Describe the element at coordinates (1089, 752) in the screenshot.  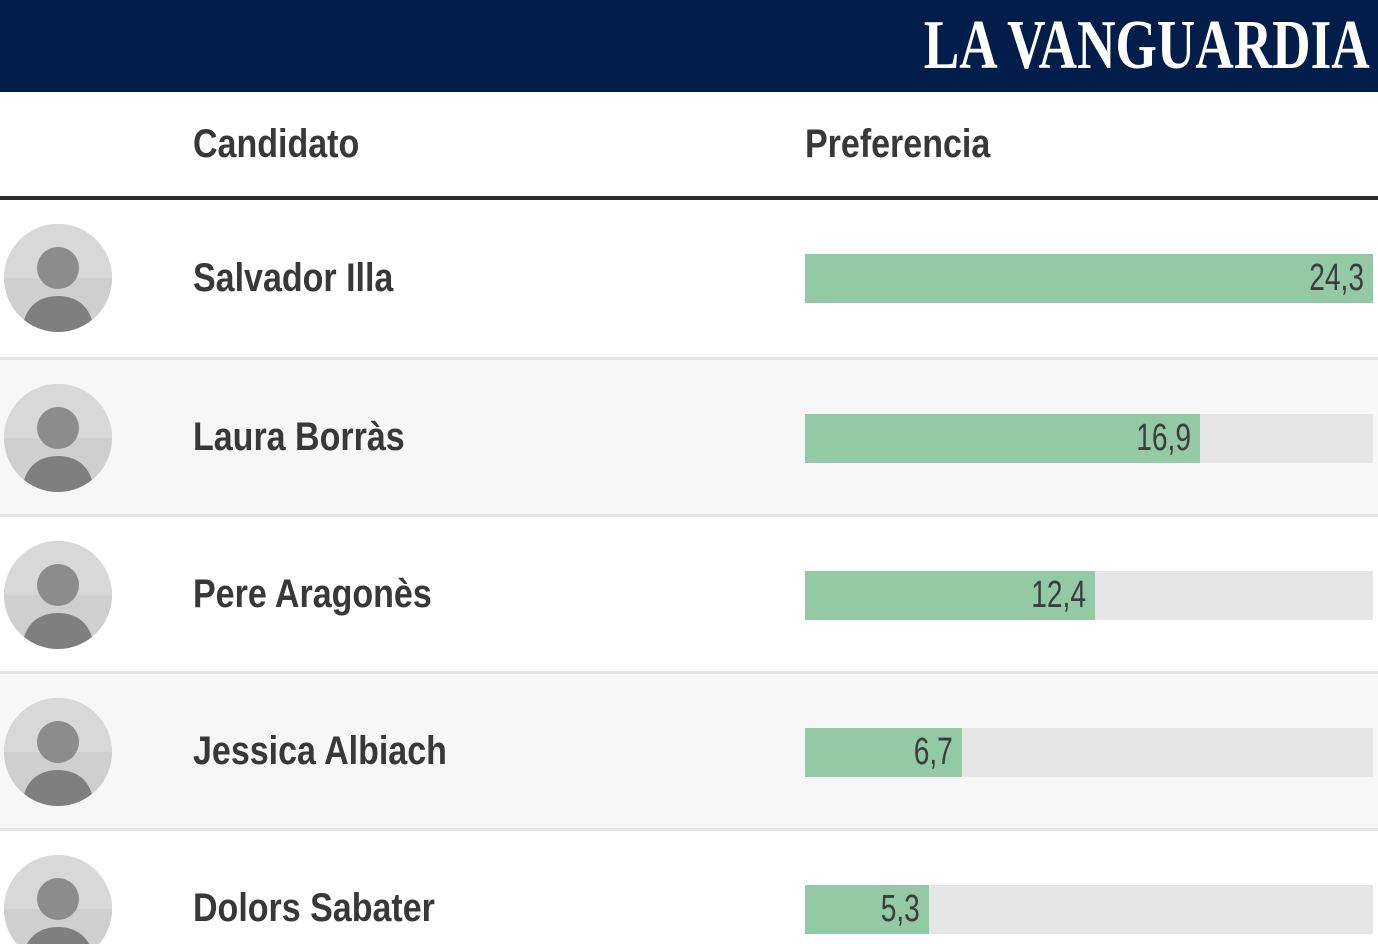
I see `preference-bar-track: 6,7` at that location.